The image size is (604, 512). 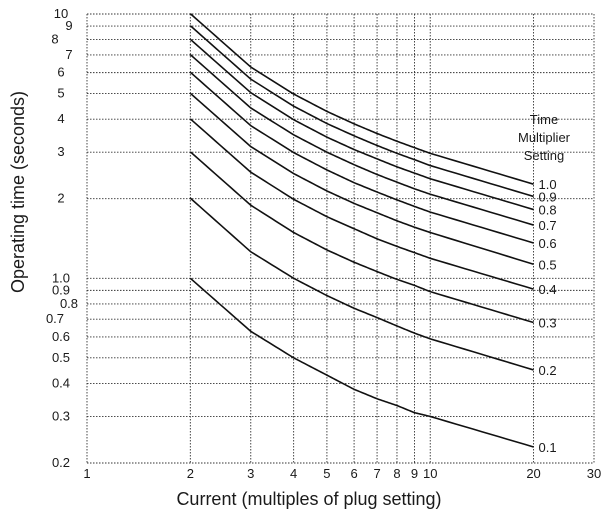 I want to click on series-label: 0.4, so click(x=548, y=289).